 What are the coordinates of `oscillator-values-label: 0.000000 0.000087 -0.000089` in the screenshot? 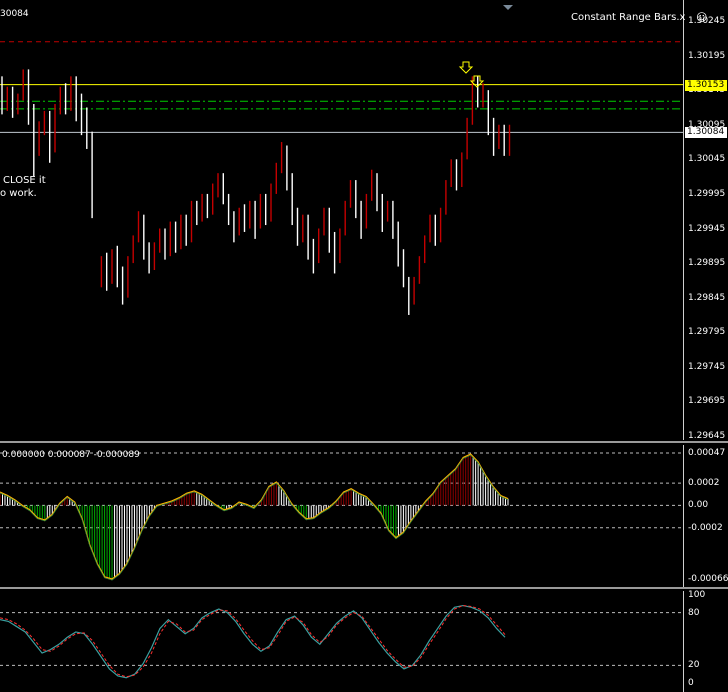 It's located at (71, 455).